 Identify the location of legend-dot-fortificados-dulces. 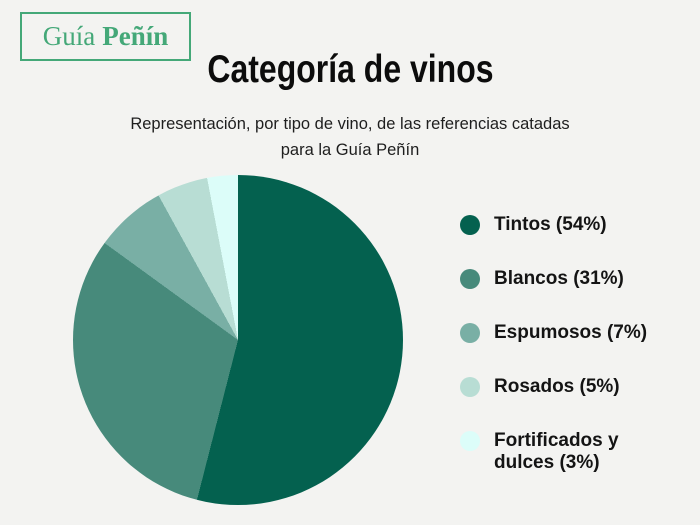
(470, 441).